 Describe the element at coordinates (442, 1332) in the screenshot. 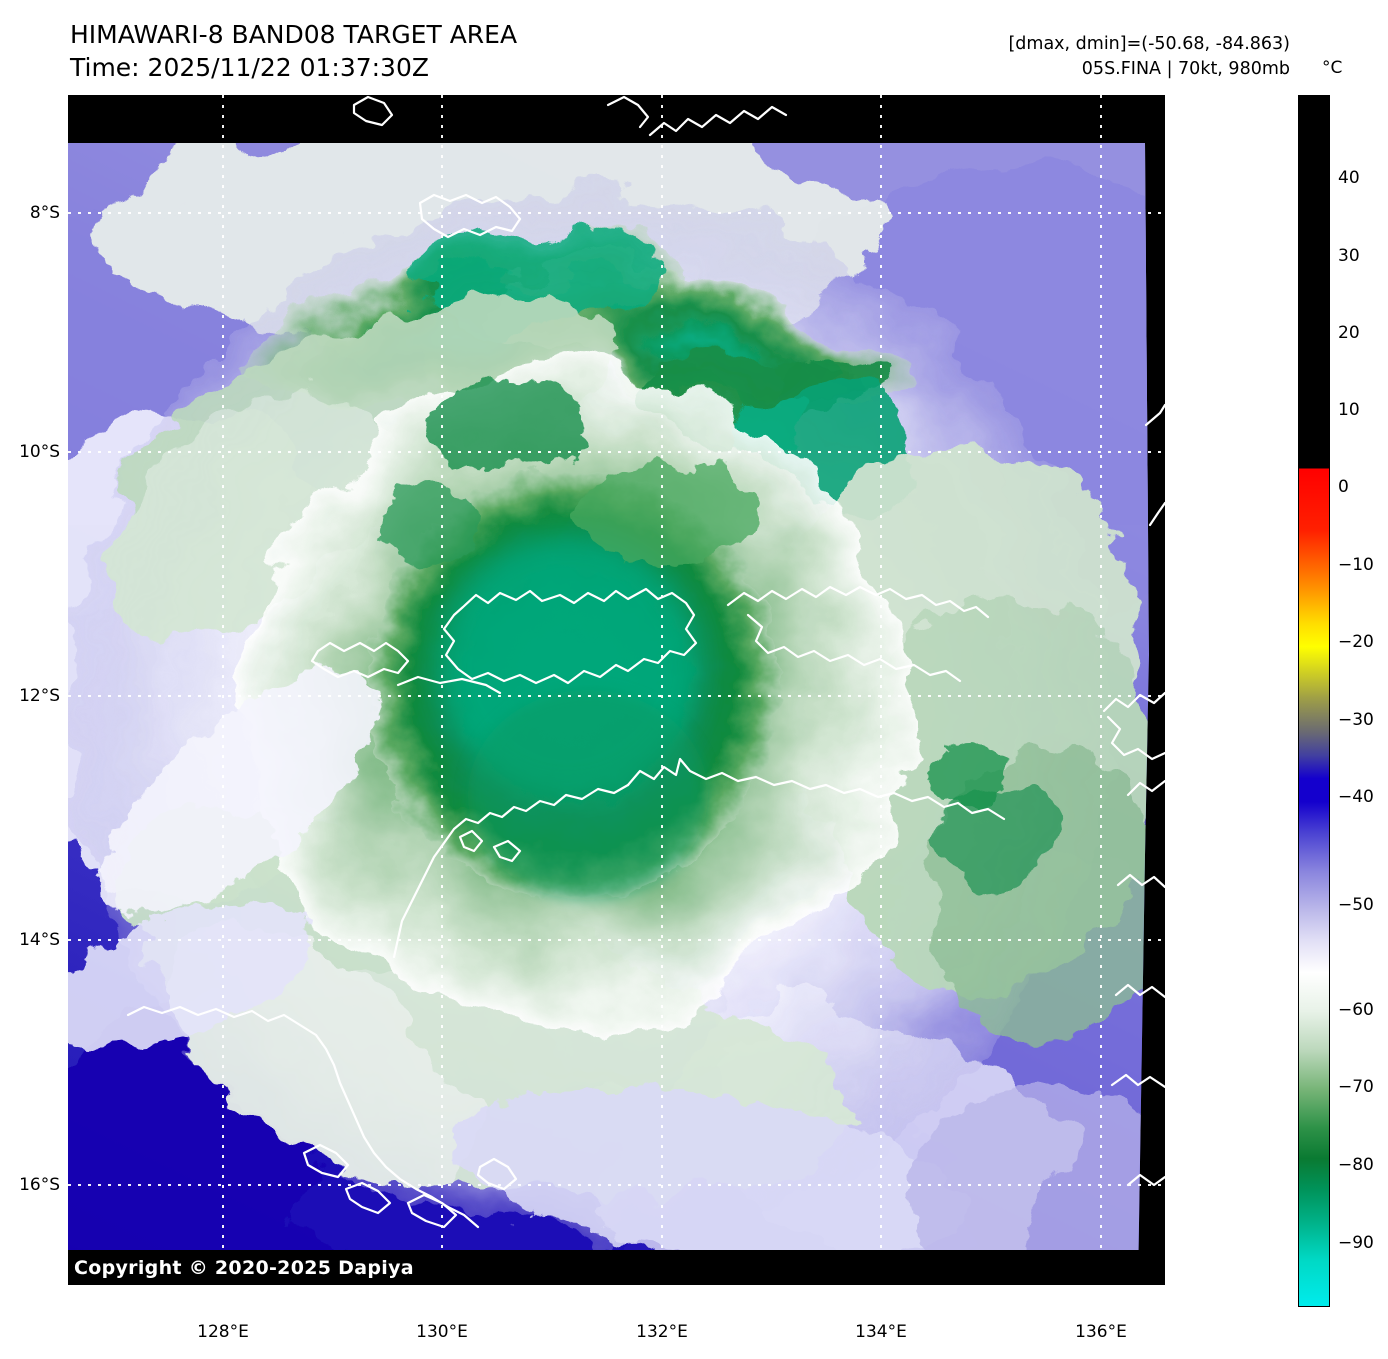

I see `x-axis-tick-130E: 130°E` at that location.